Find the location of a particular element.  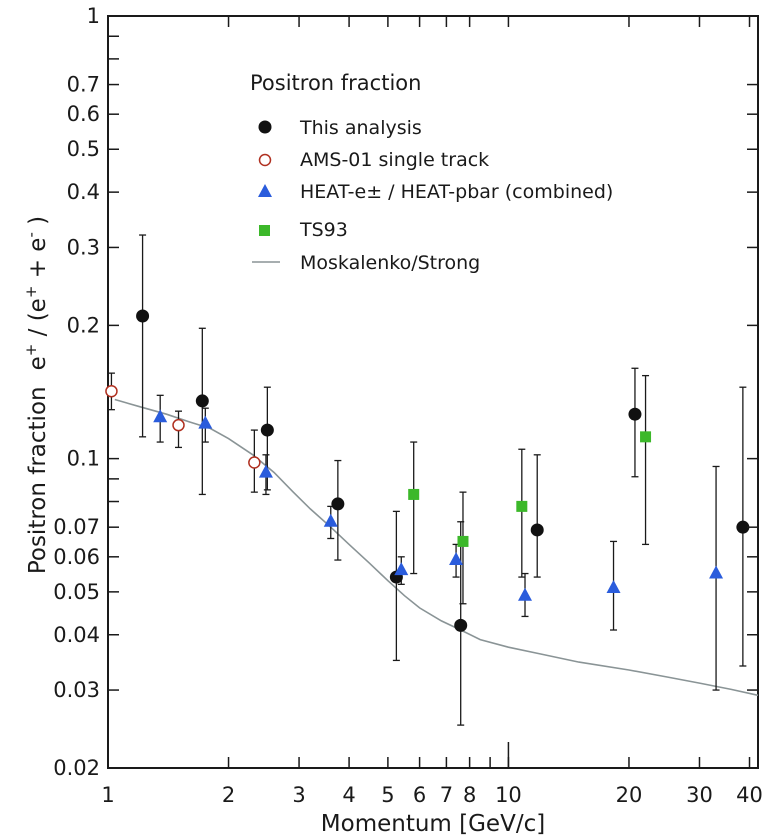

y-tick-label-0.2: 0.2 is located at coordinates (83, 325).